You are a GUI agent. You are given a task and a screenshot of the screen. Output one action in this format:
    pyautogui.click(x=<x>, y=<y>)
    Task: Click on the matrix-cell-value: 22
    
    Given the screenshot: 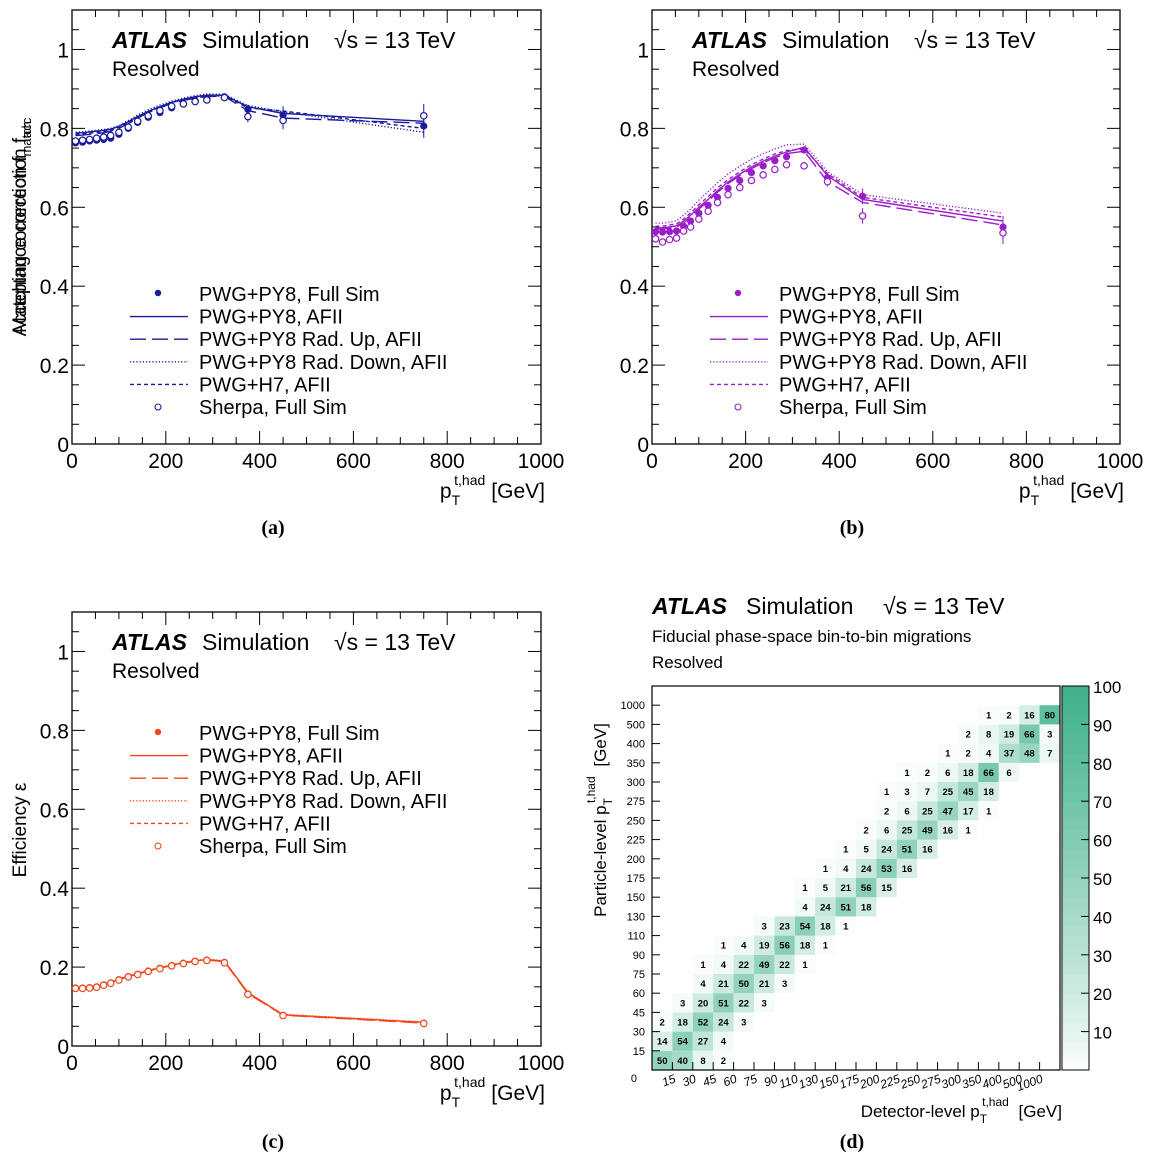 What is the action you would take?
    pyautogui.click(x=744, y=965)
    